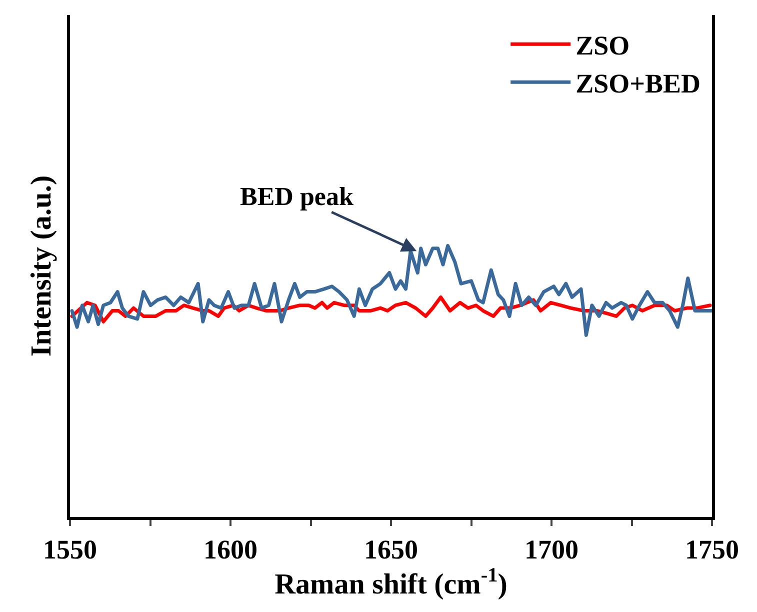  I want to click on x-tick-label: 1750, so click(712, 549).